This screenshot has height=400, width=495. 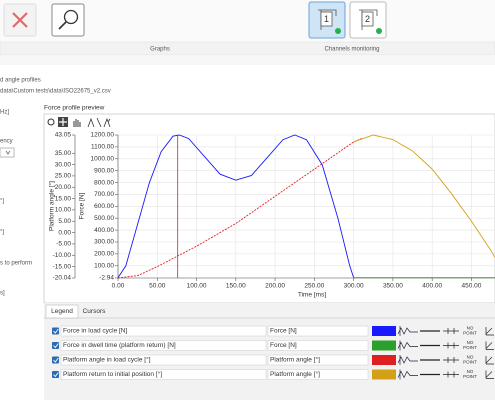 I want to click on angle-tick-label: -5.00, so click(x=63, y=244).